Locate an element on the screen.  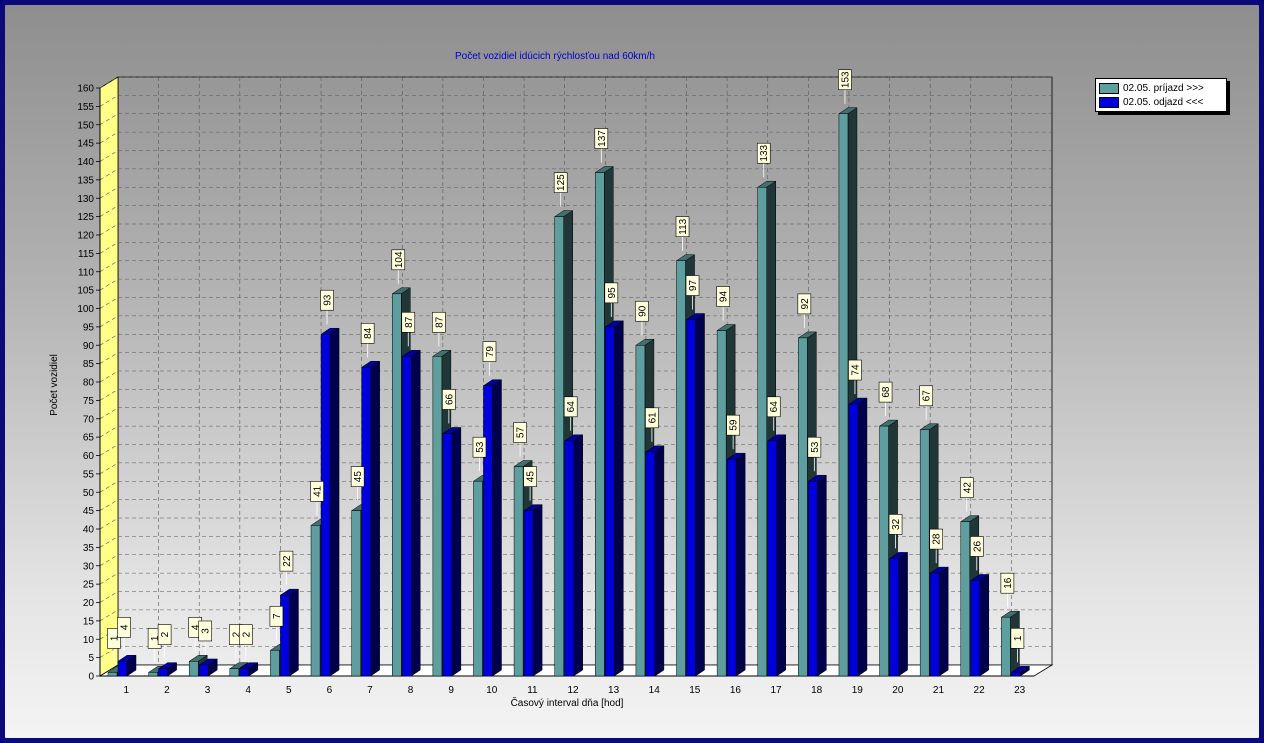
y-tick-label: 25 is located at coordinates (89, 585).